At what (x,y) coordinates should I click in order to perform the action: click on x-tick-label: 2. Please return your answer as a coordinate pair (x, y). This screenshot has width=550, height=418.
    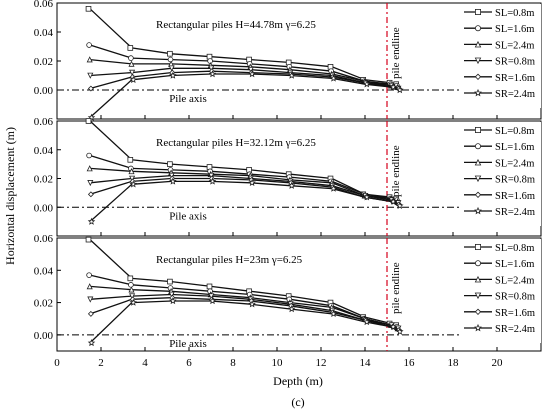
    Looking at the image, I should click on (101, 363).